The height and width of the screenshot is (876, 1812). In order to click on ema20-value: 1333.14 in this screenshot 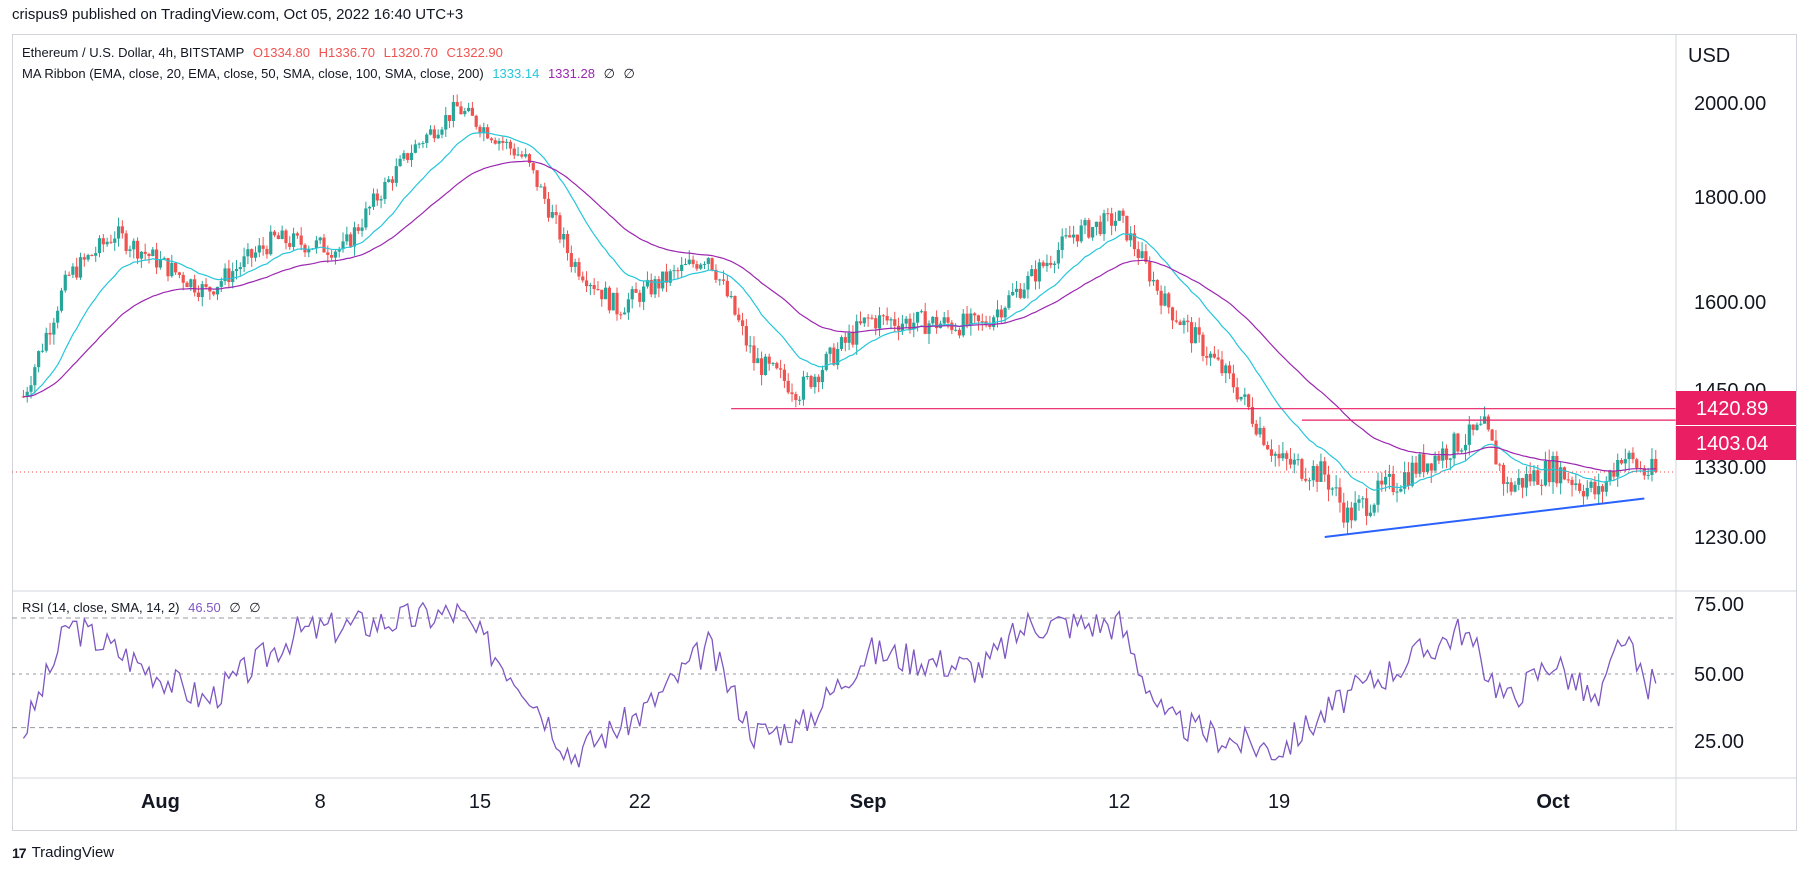, I will do `click(516, 73)`.